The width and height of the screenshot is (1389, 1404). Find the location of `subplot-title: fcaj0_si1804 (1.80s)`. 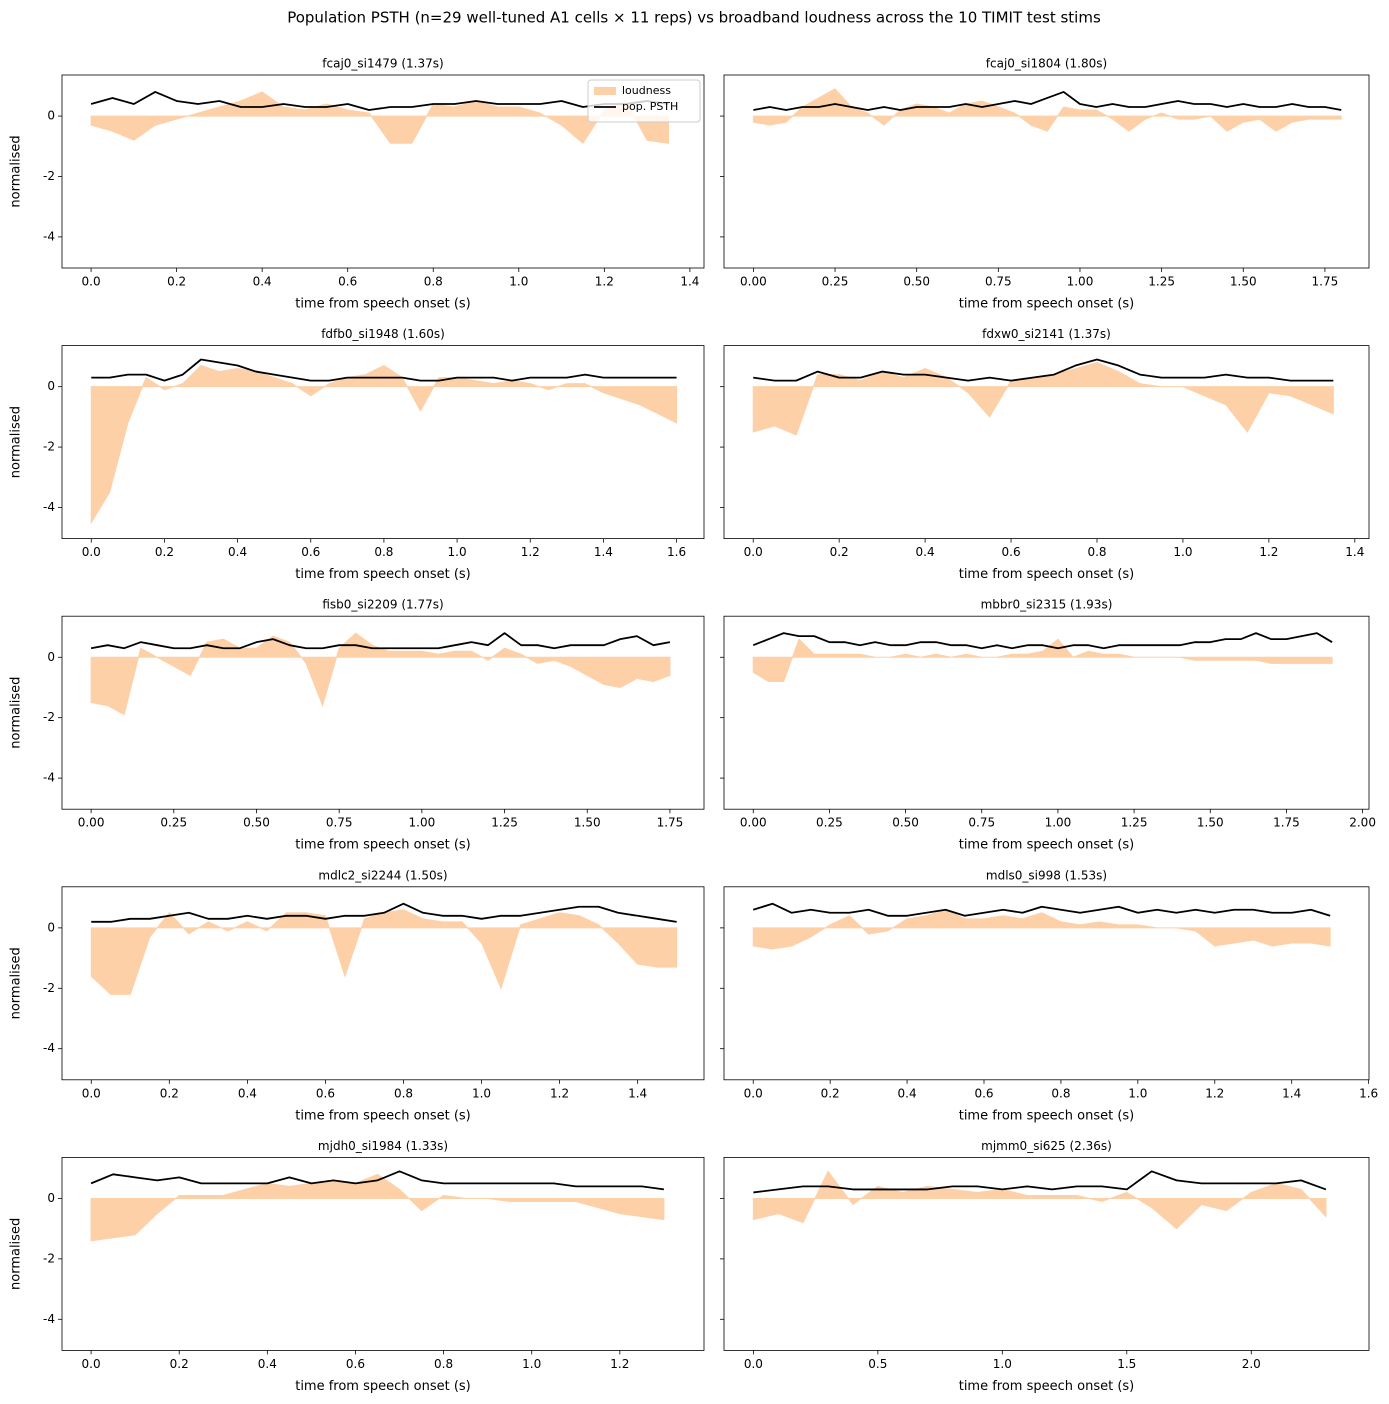

subplot-title: fcaj0_si1804 (1.80s) is located at coordinates (1046, 64).